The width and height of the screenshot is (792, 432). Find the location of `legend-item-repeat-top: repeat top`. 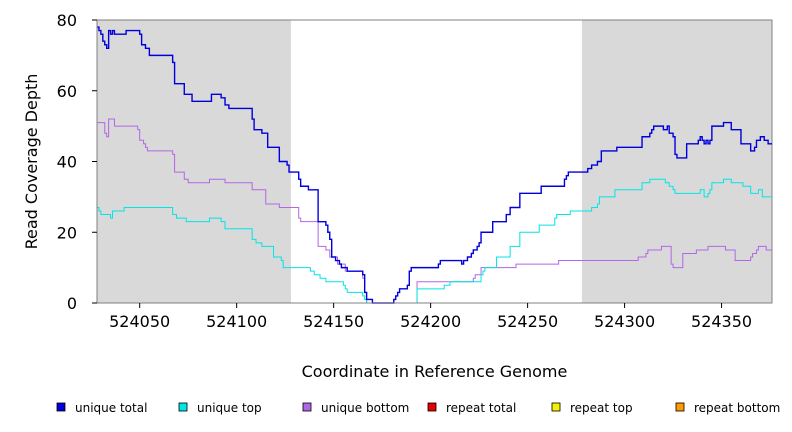

legend-item-repeat-top: repeat top is located at coordinates (592, 408).